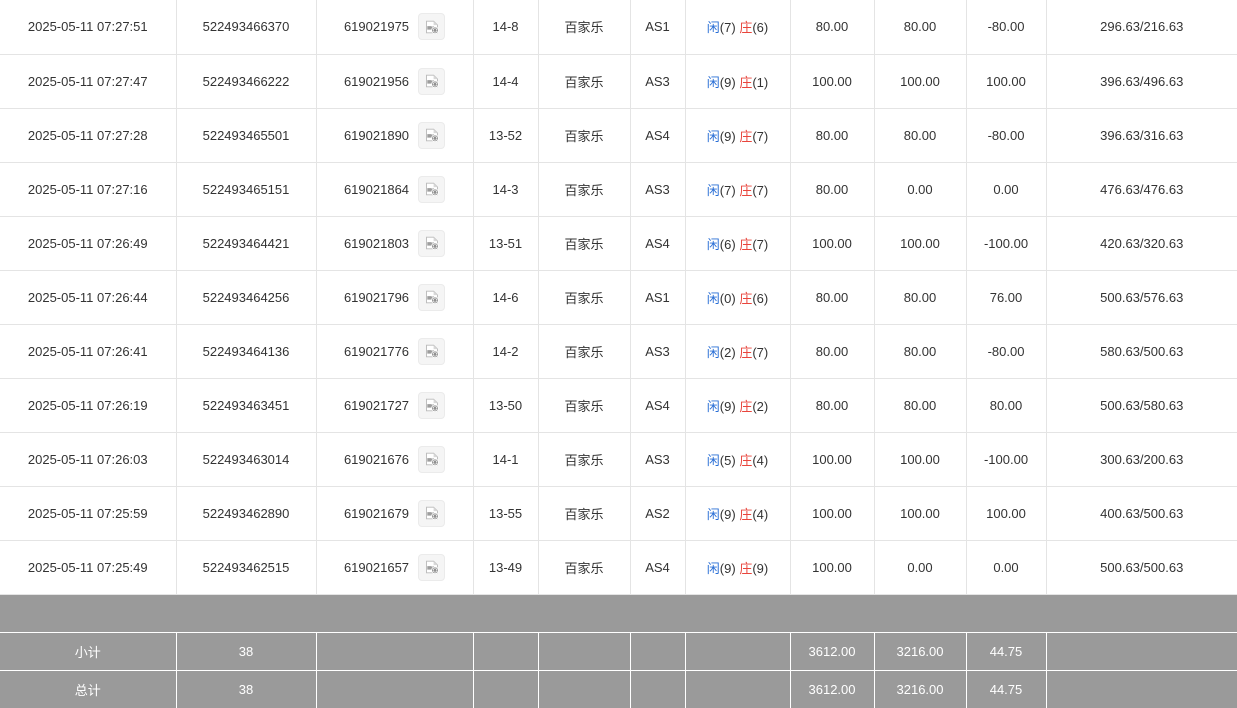  Describe the element at coordinates (88, 567) in the screenshot. I see `cell-bet-time: 2025-05-11 07:25:49` at that location.